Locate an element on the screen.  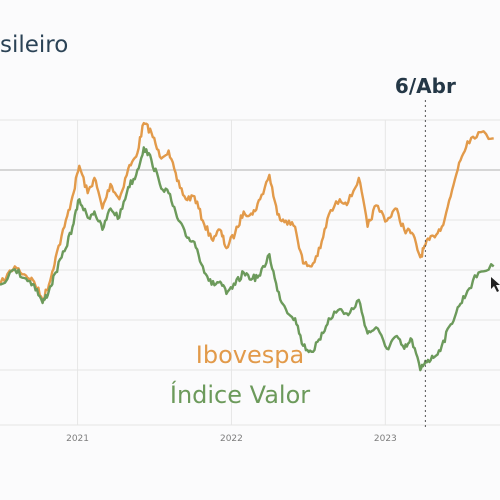
x-tick-label: 2021 is located at coordinates (77, 439).